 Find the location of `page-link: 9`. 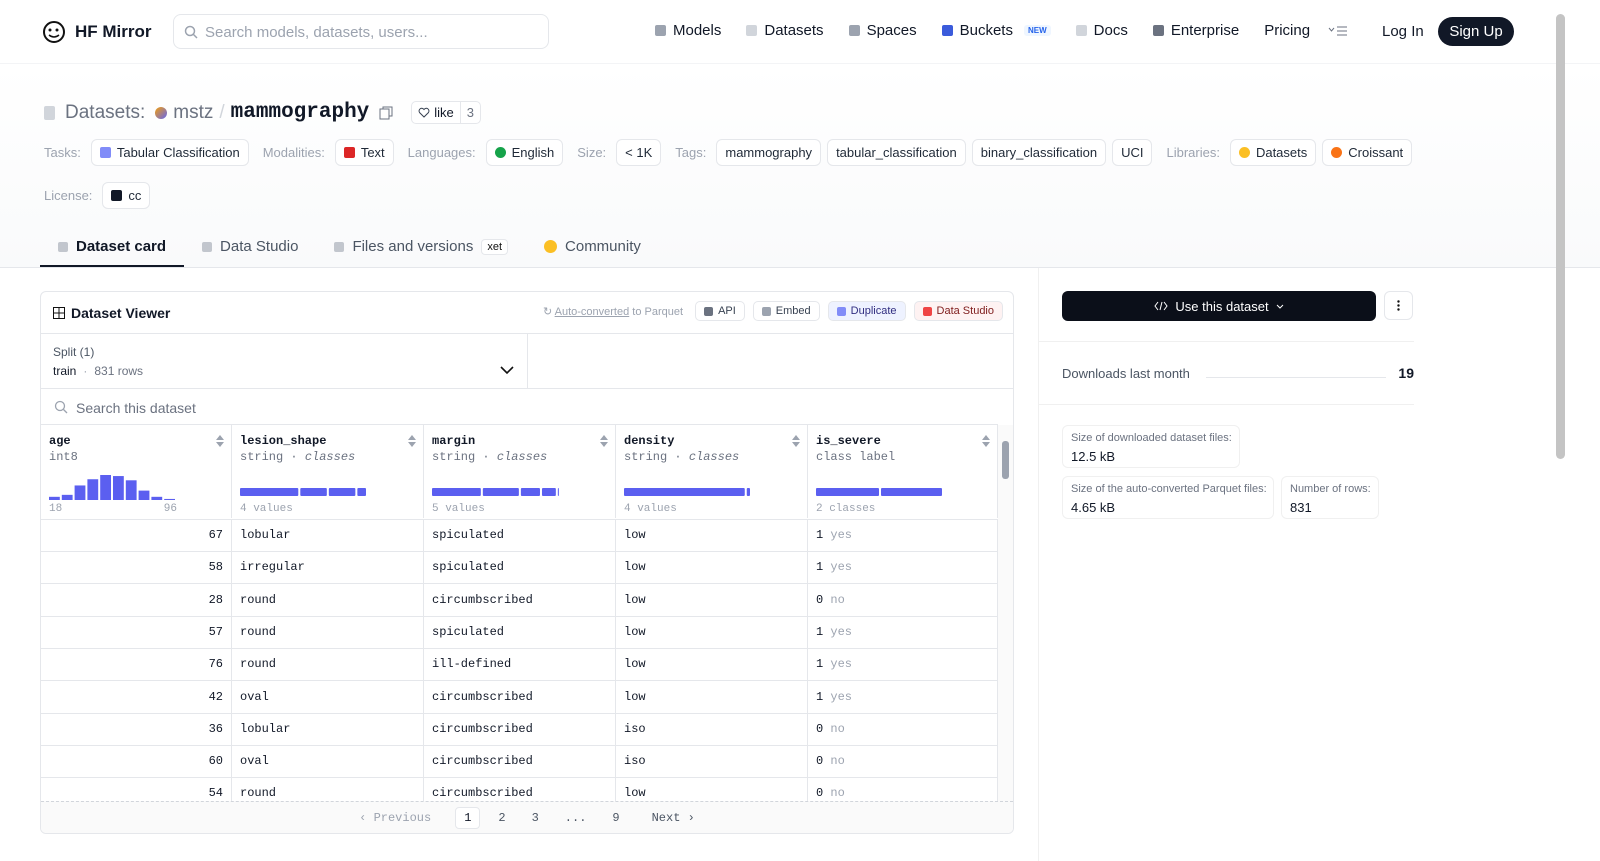

page-link: 9 is located at coordinates (616, 818).